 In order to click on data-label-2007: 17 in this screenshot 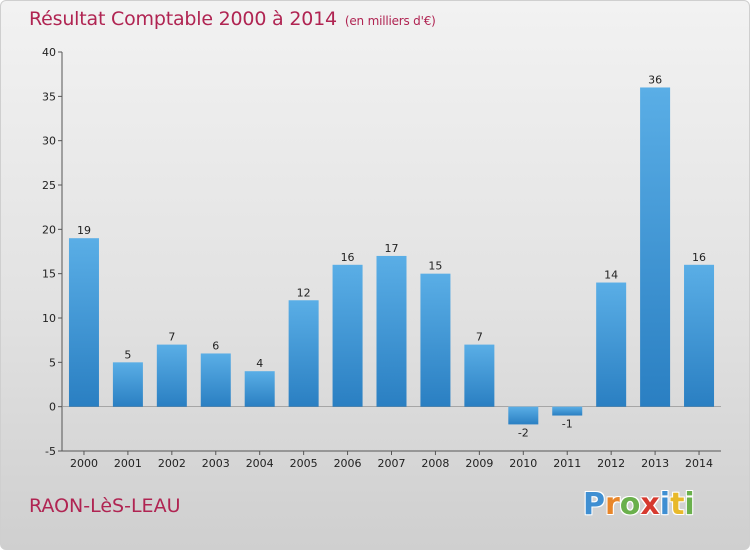, I will do `click(392, 248)`.